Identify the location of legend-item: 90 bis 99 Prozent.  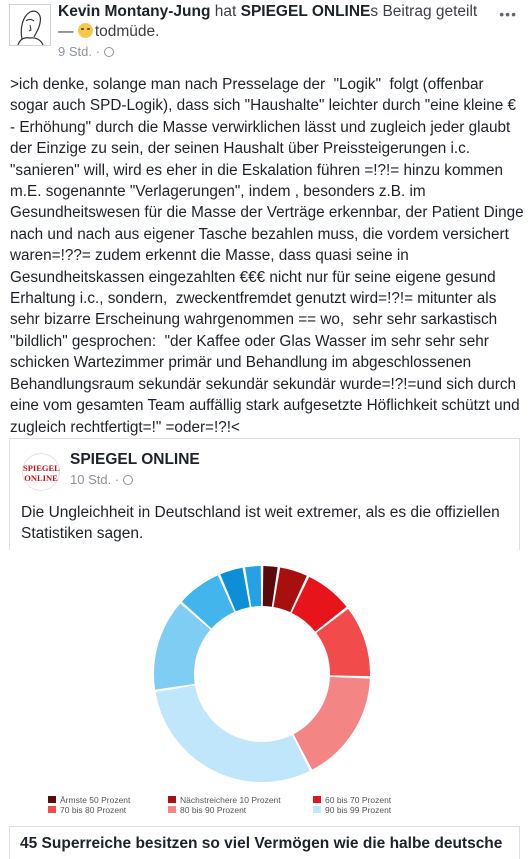
(352, 810).